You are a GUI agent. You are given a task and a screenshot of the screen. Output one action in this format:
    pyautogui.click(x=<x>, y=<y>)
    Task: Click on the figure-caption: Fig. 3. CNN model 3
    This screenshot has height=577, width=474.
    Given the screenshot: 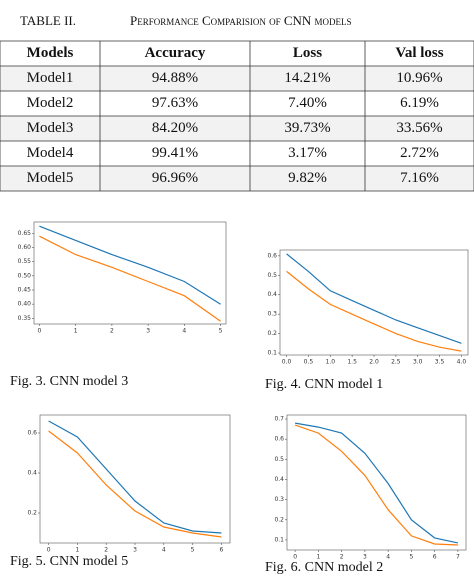 What is the action you would take?
    pyautogui.click(x=69, y=381)
    